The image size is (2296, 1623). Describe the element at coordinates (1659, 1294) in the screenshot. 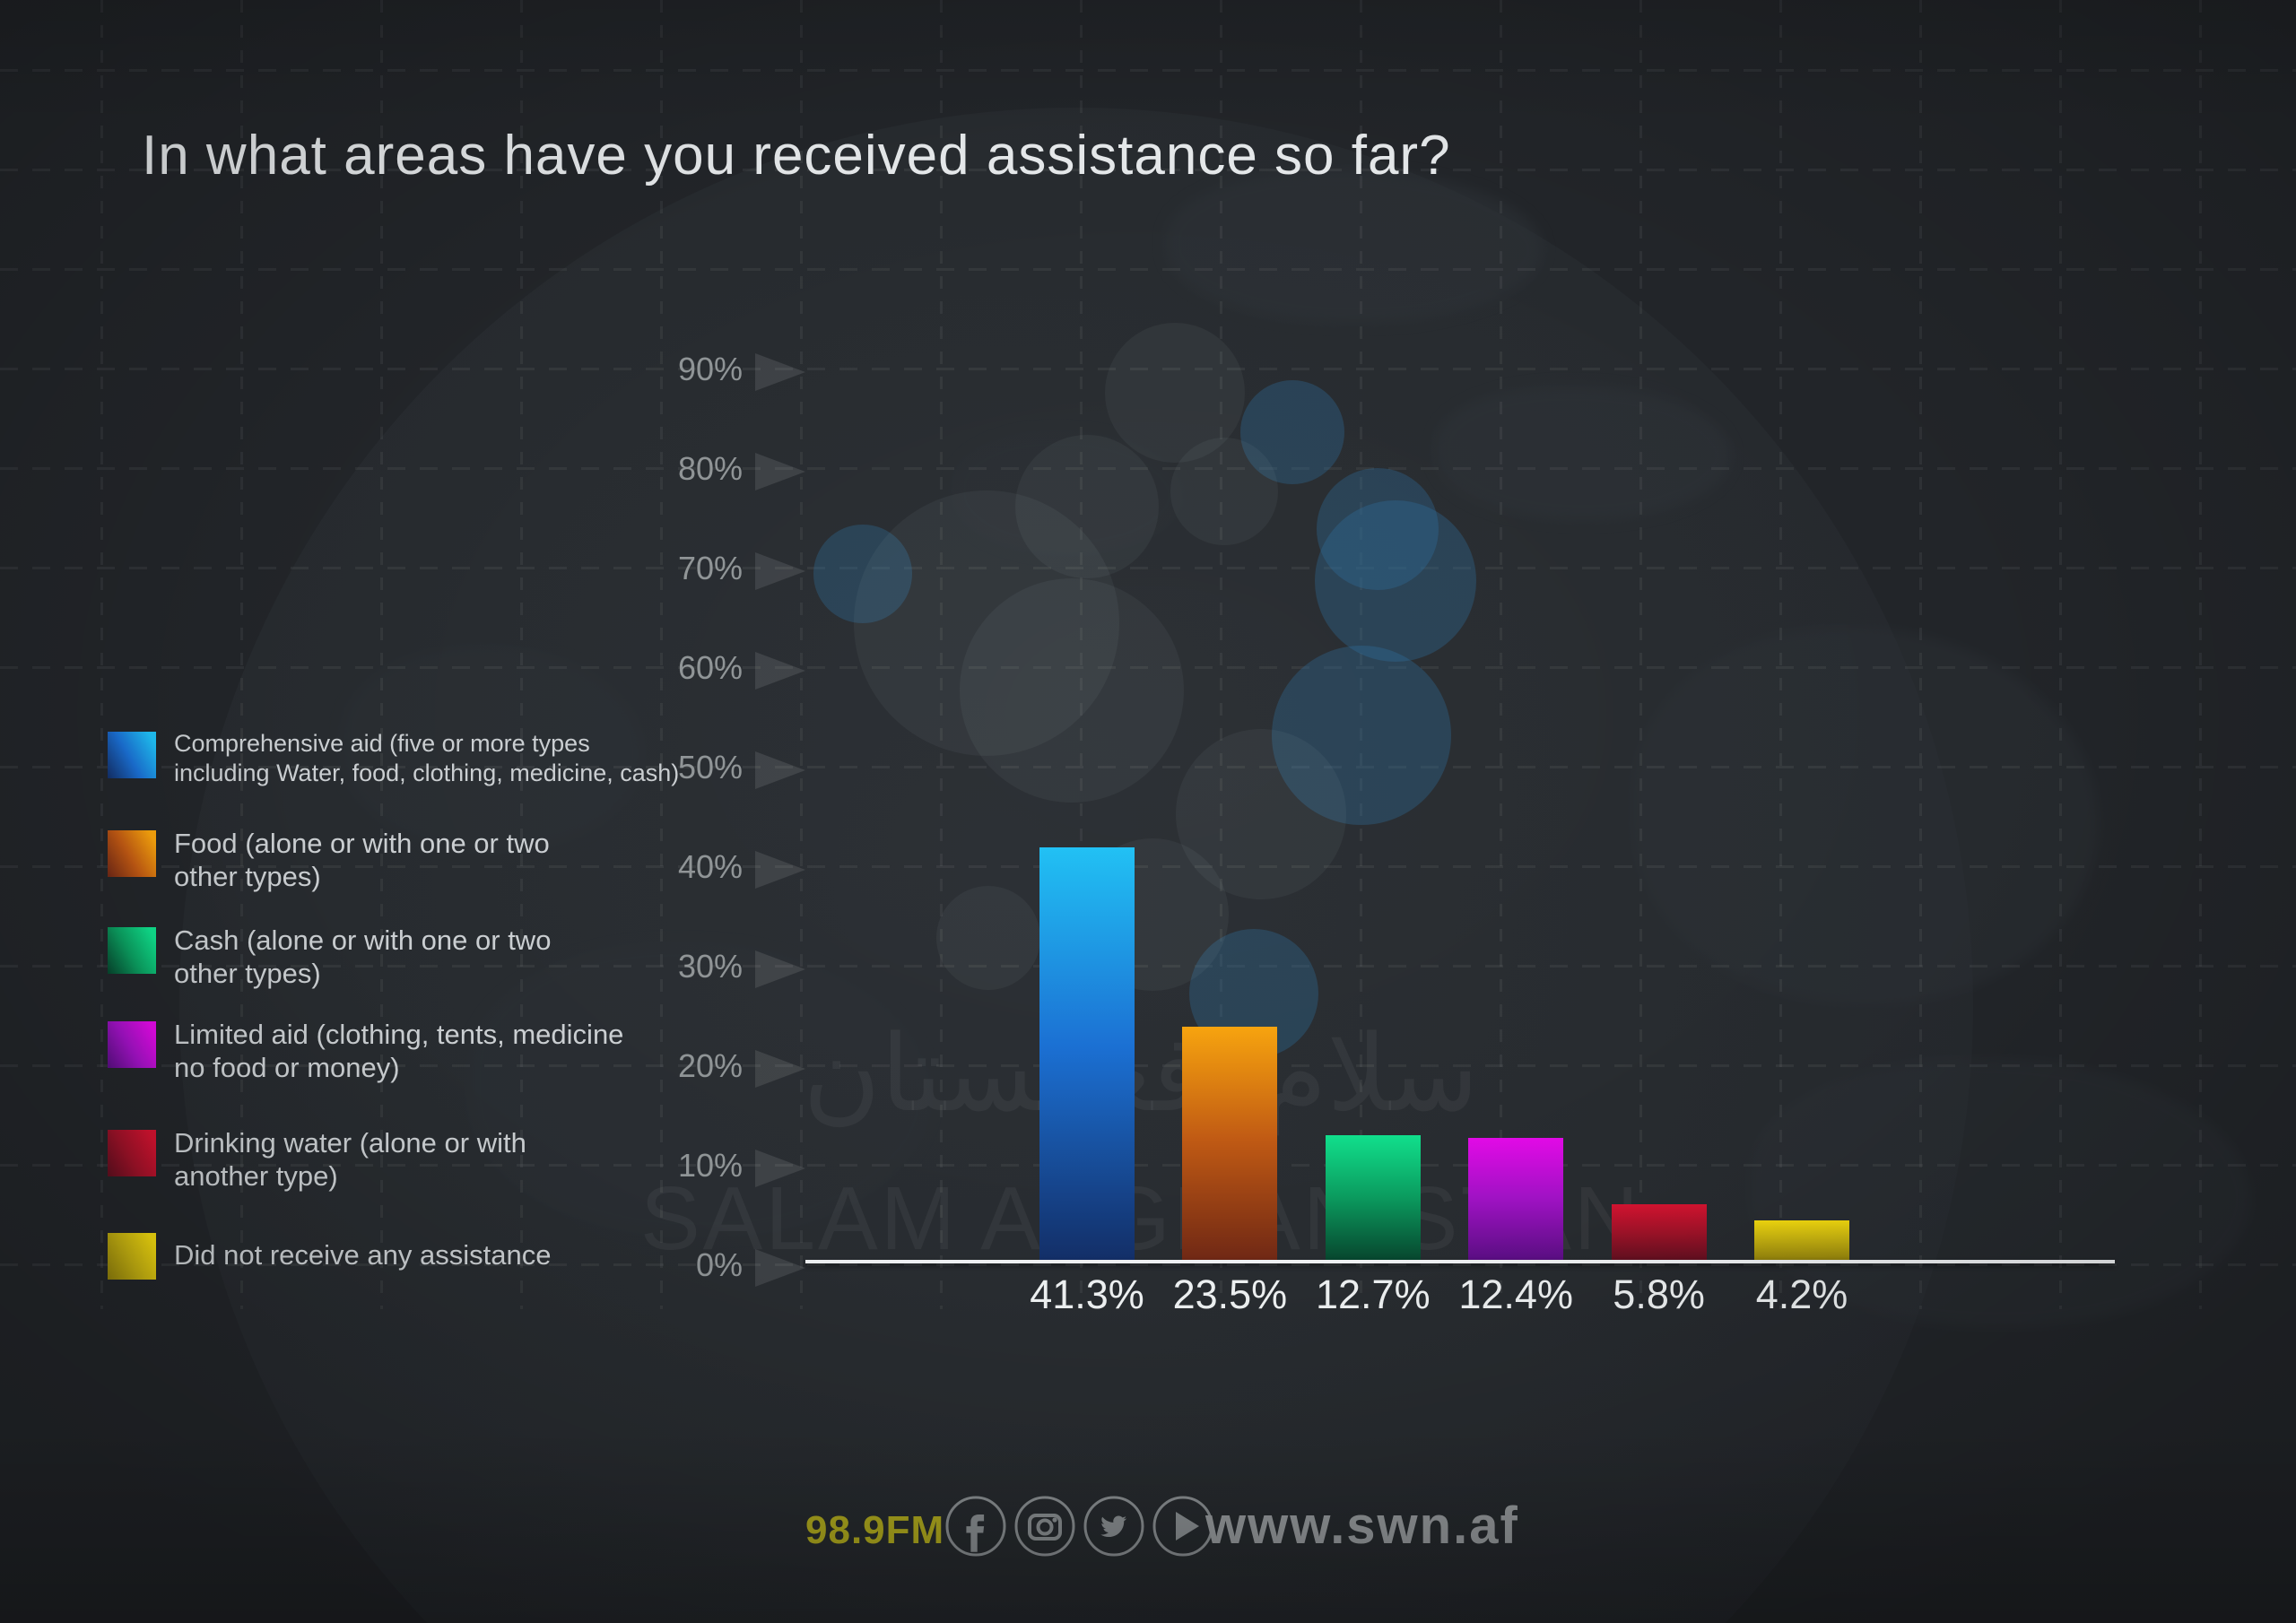

I see `bar-value-label: 5.8%` at that location.